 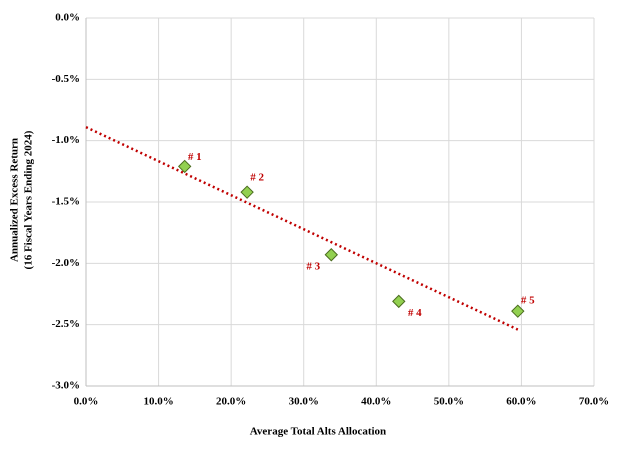 I want to click on point-label: # 2, so click(x=257, y=178).